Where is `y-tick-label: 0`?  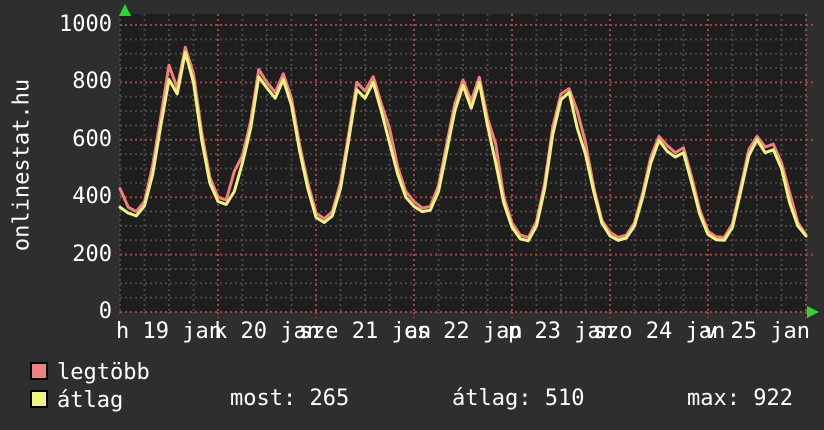
y-tick-label: 0 is located at coordinates (105, 311).